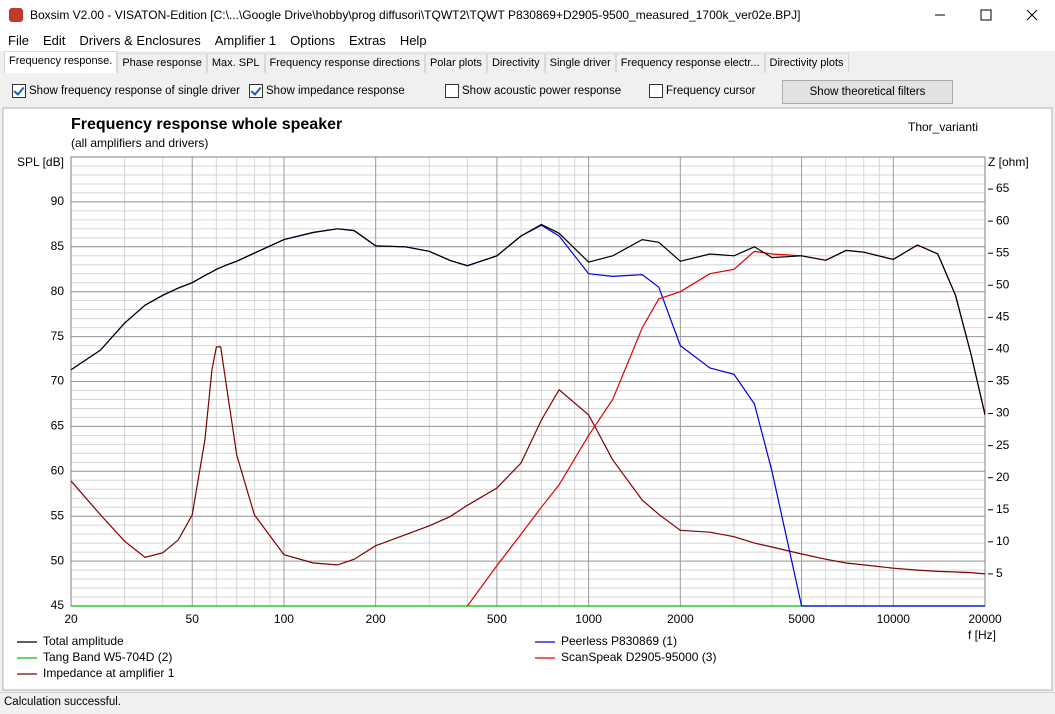 The image size is (1055, 714). Describe the element at coordinates (376, 619) in the screenshot. I see `x-tick-label: 200` at that location.